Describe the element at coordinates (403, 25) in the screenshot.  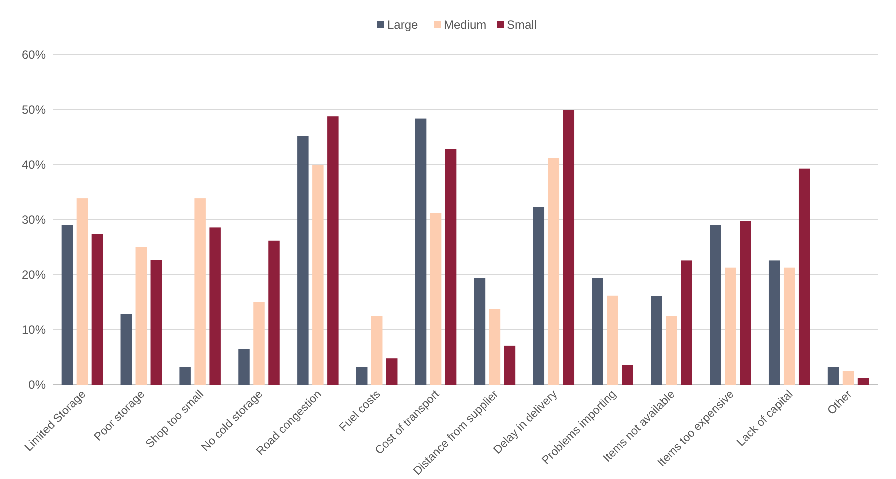
I see `legend-label: Large` at that location.